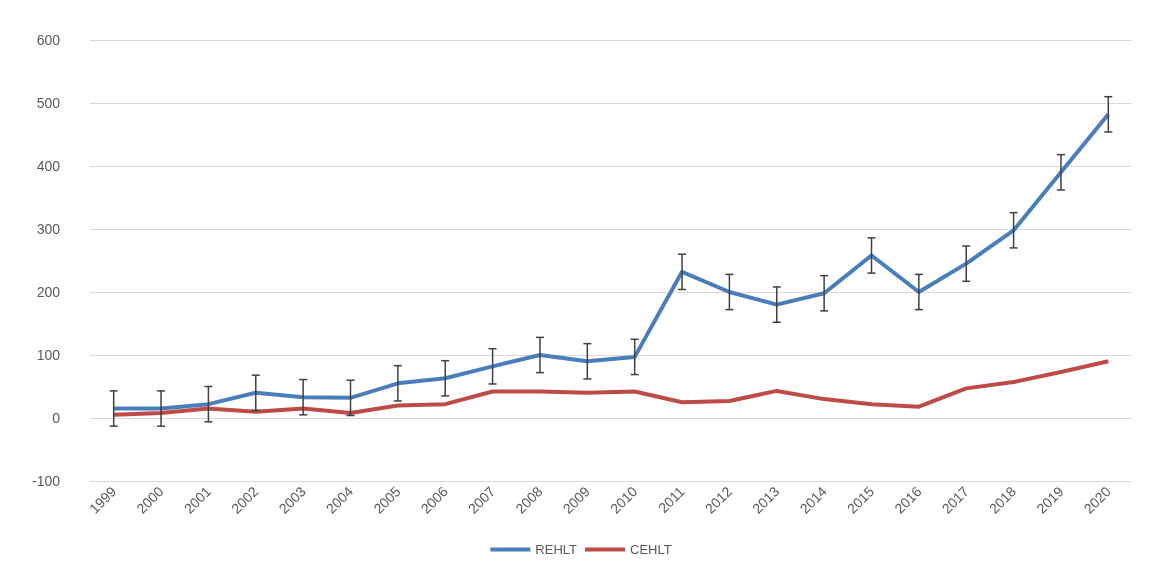  Describe the element at coordinates (611, 388) in the screenshot. I see `line-series` at that location.